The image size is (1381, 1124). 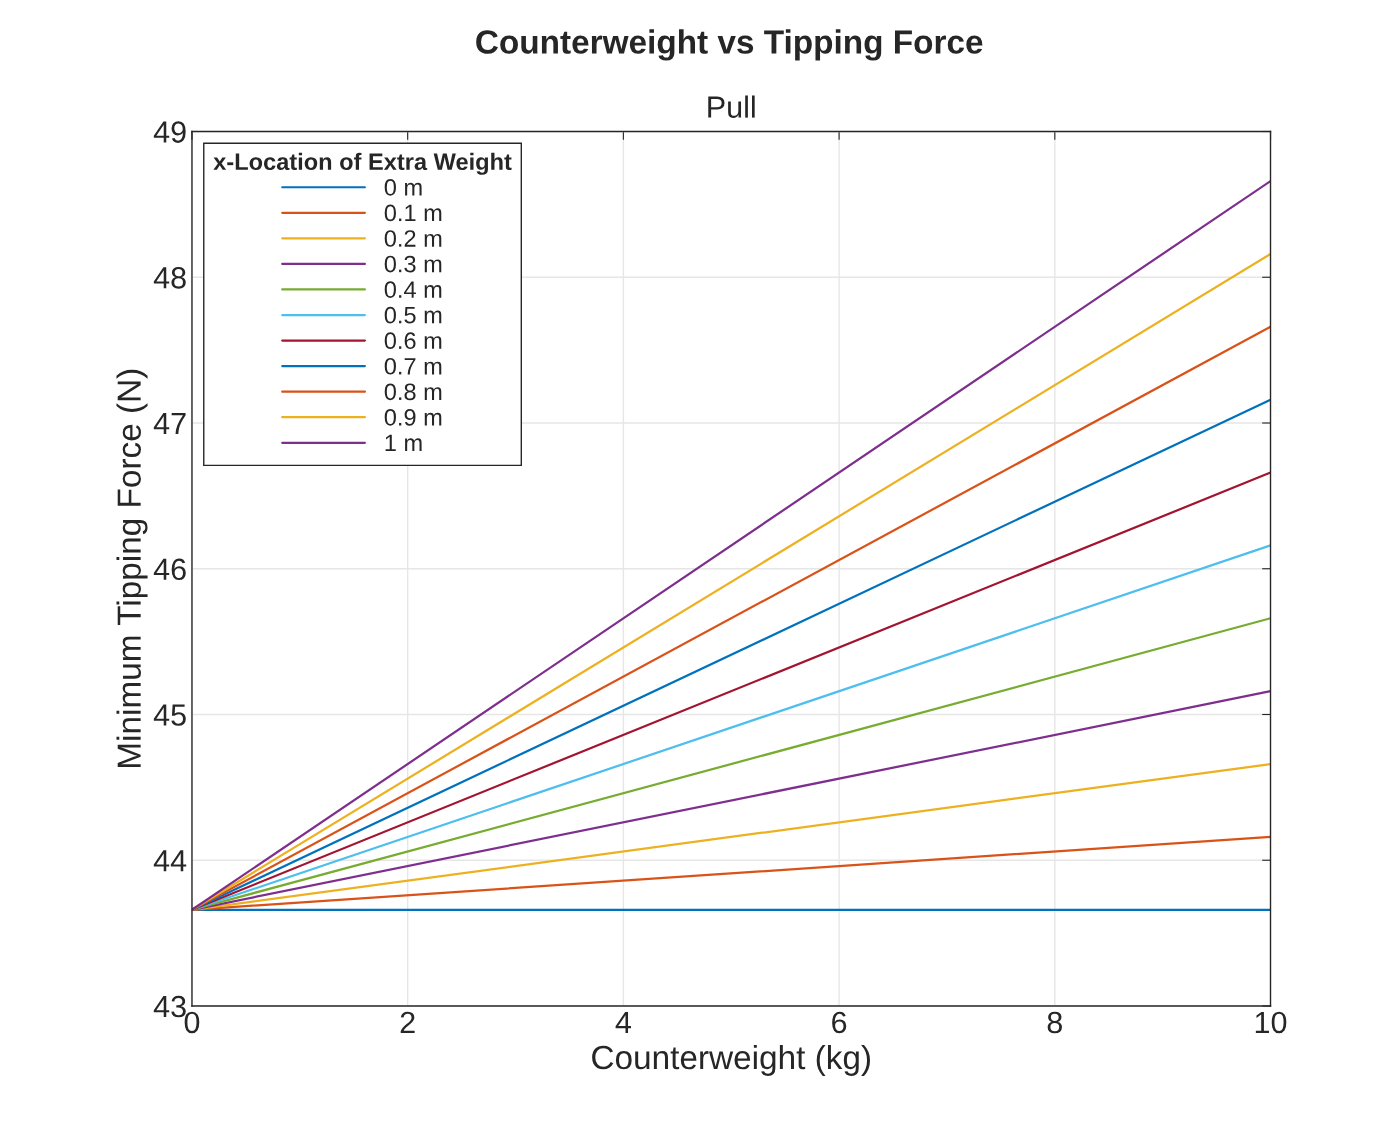 What do you see at coordinates (413, 366) in the screenshot?
I see `legend-label: 0.7 m` at bounding box center [413, 366].